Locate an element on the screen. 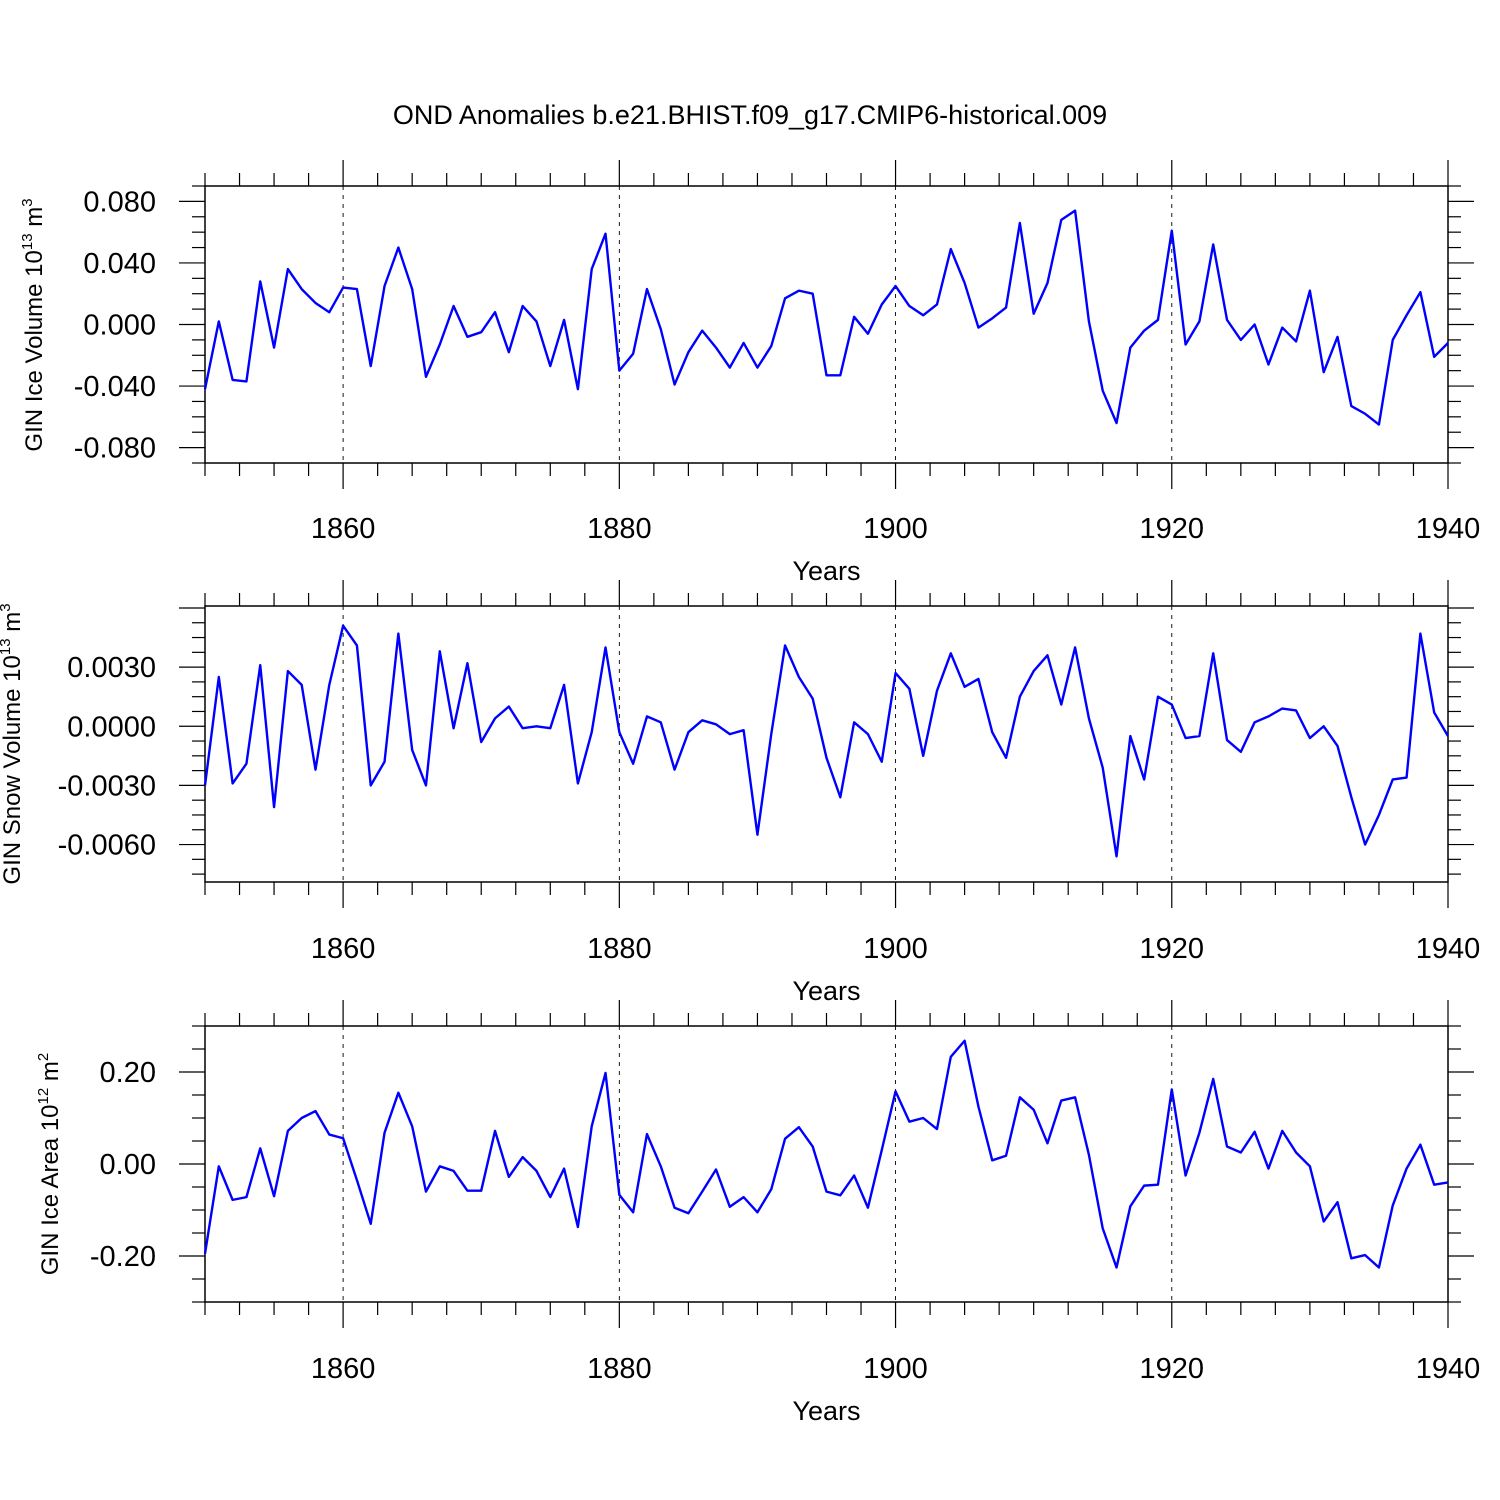  y-tick-label: 0.00 is located at coordinates (128, 1165).